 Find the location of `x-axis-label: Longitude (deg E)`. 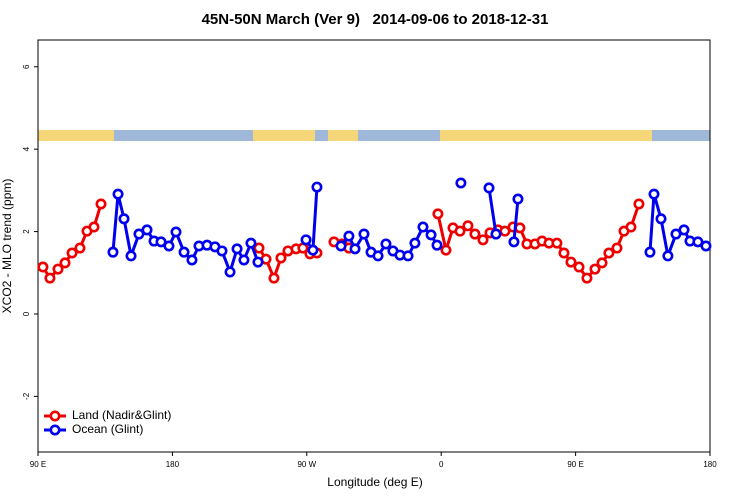

x-axis-label: Longitude (deg E) is located at coordinates (374, 482).